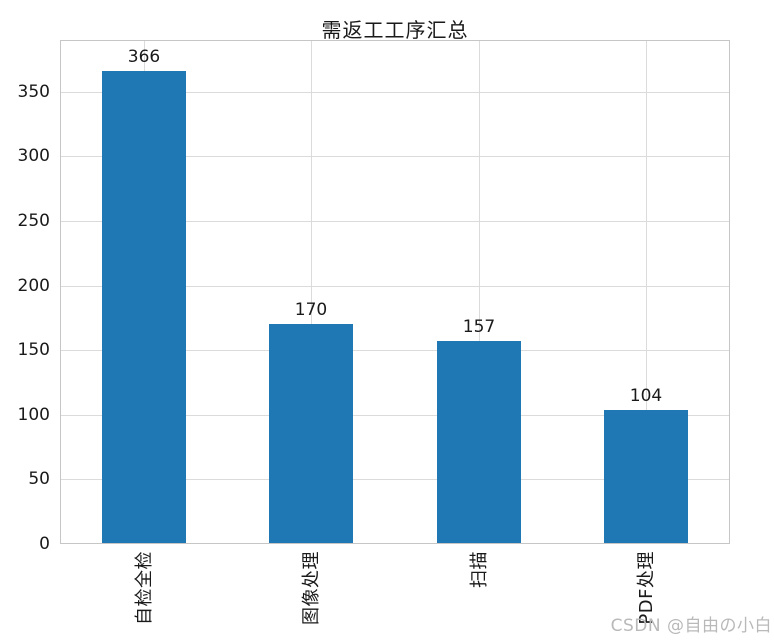 The image size is (774, 644). I want to click on y-axis-tick-label: 250, so click(33, 220).